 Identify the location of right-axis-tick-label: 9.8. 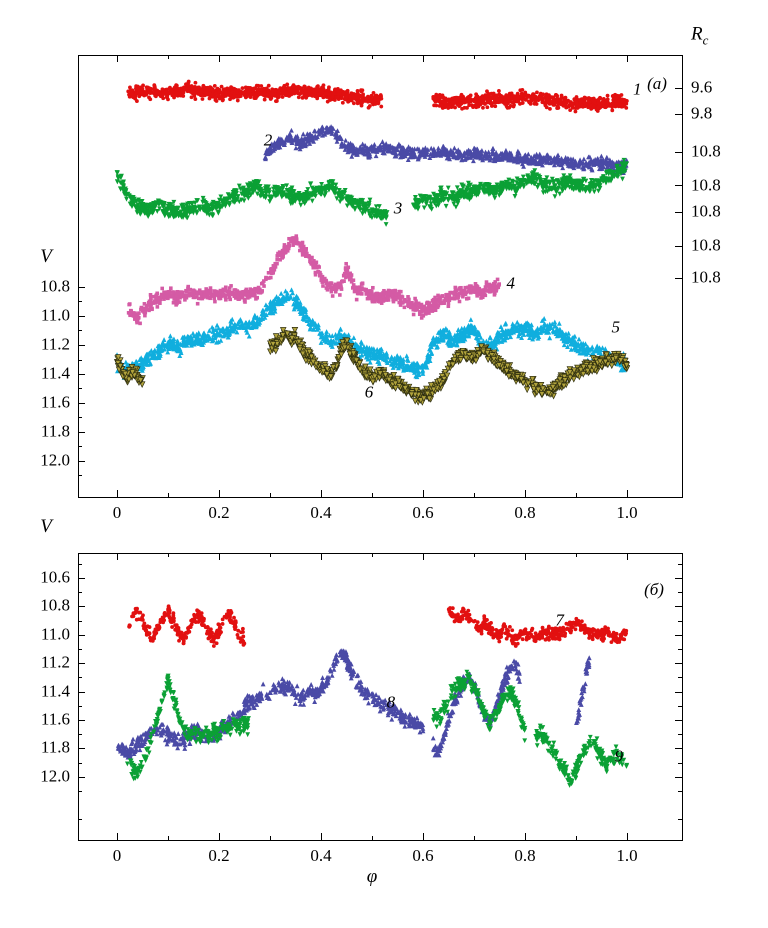
(702, 114).